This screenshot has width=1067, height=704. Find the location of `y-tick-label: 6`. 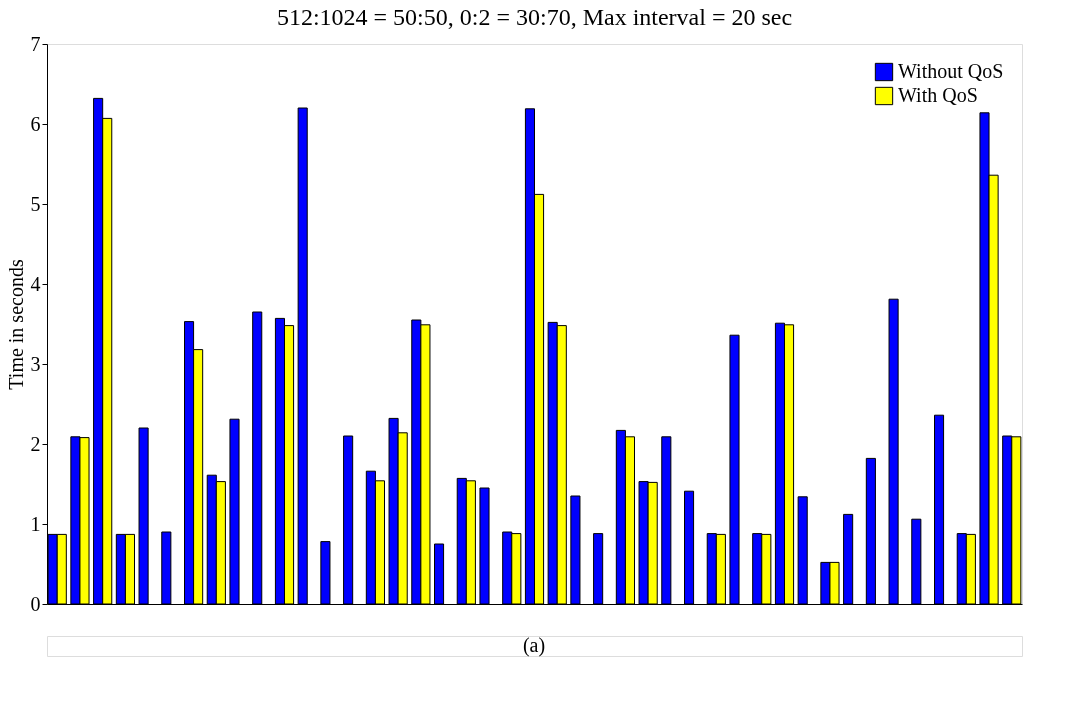

y-tick-label: 6 is located at coordinates (35, 123).